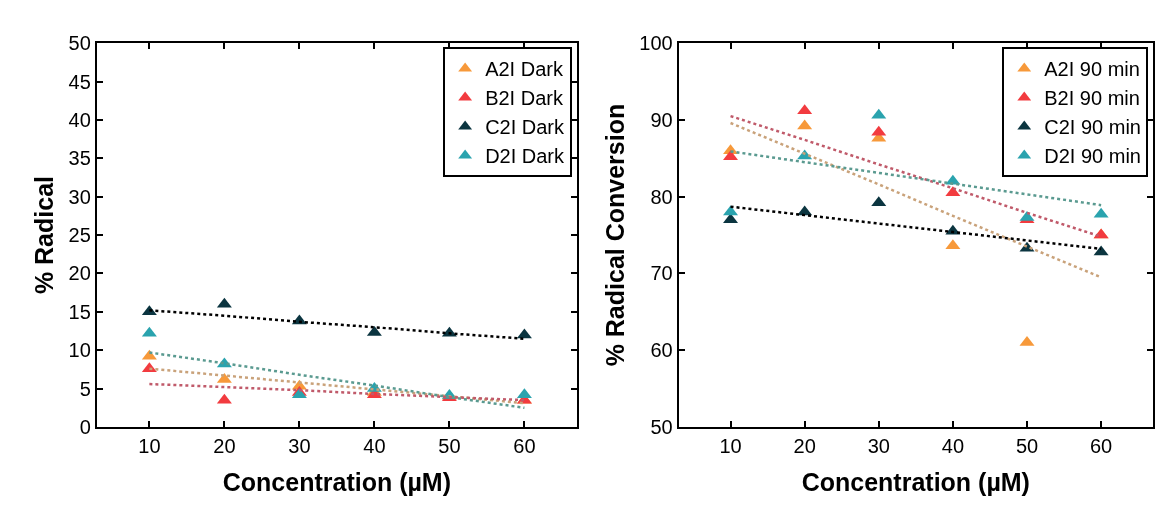  Describe the element at coordinates (614, 235) in the screenshot. I see `y-axis-title: % Radical Conversion` at that location.